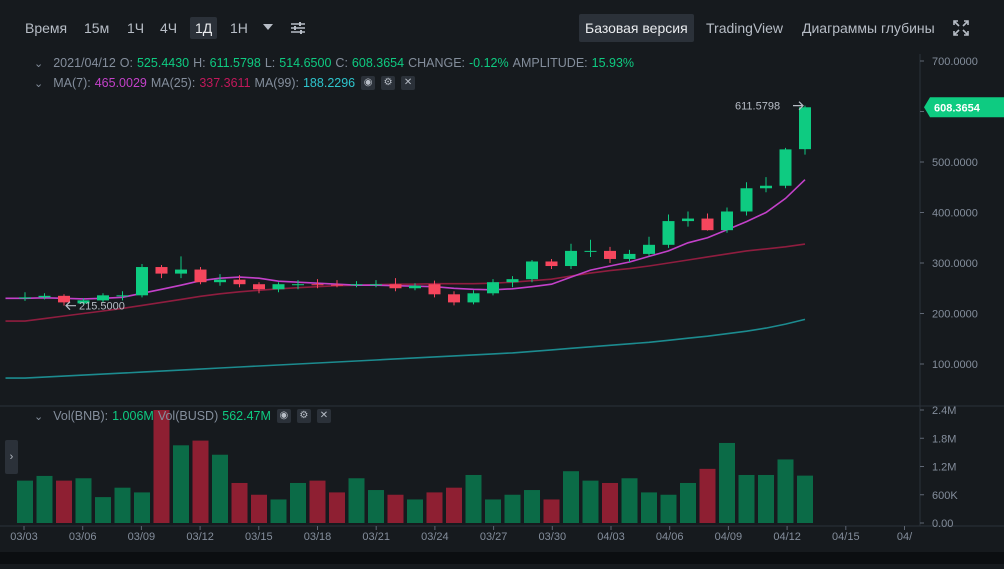  Describe the element at coordinates (305, 63) in the screenshot. I see `ohlc-low: 514.6500` at that location.